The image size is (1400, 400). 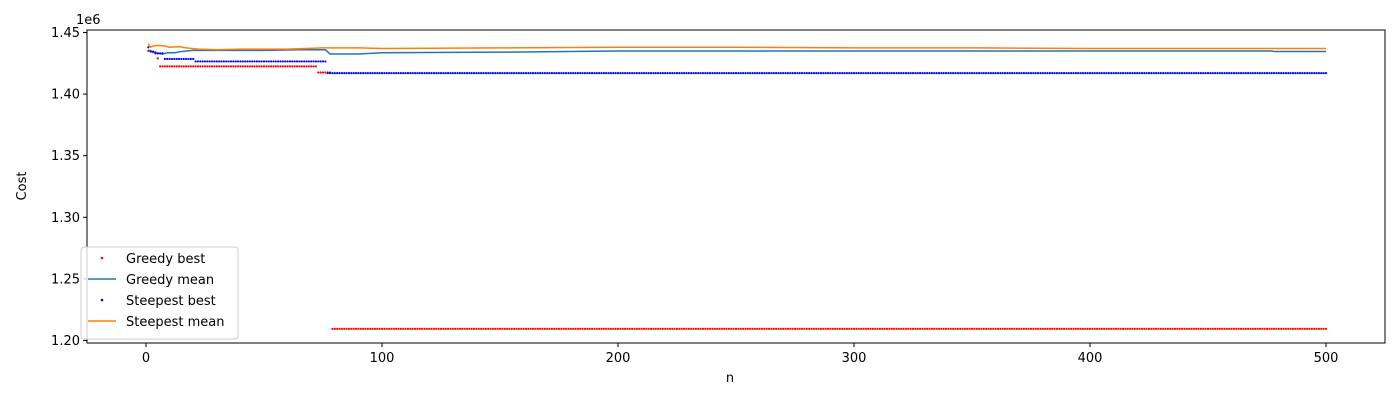 I want to click on x-tick-label: 500, so click(x=1326, y=358).